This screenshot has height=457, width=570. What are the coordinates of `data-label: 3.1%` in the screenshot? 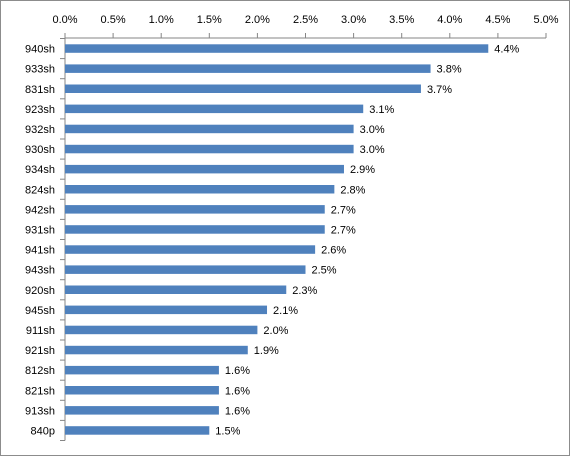 It's located at (381, 110).